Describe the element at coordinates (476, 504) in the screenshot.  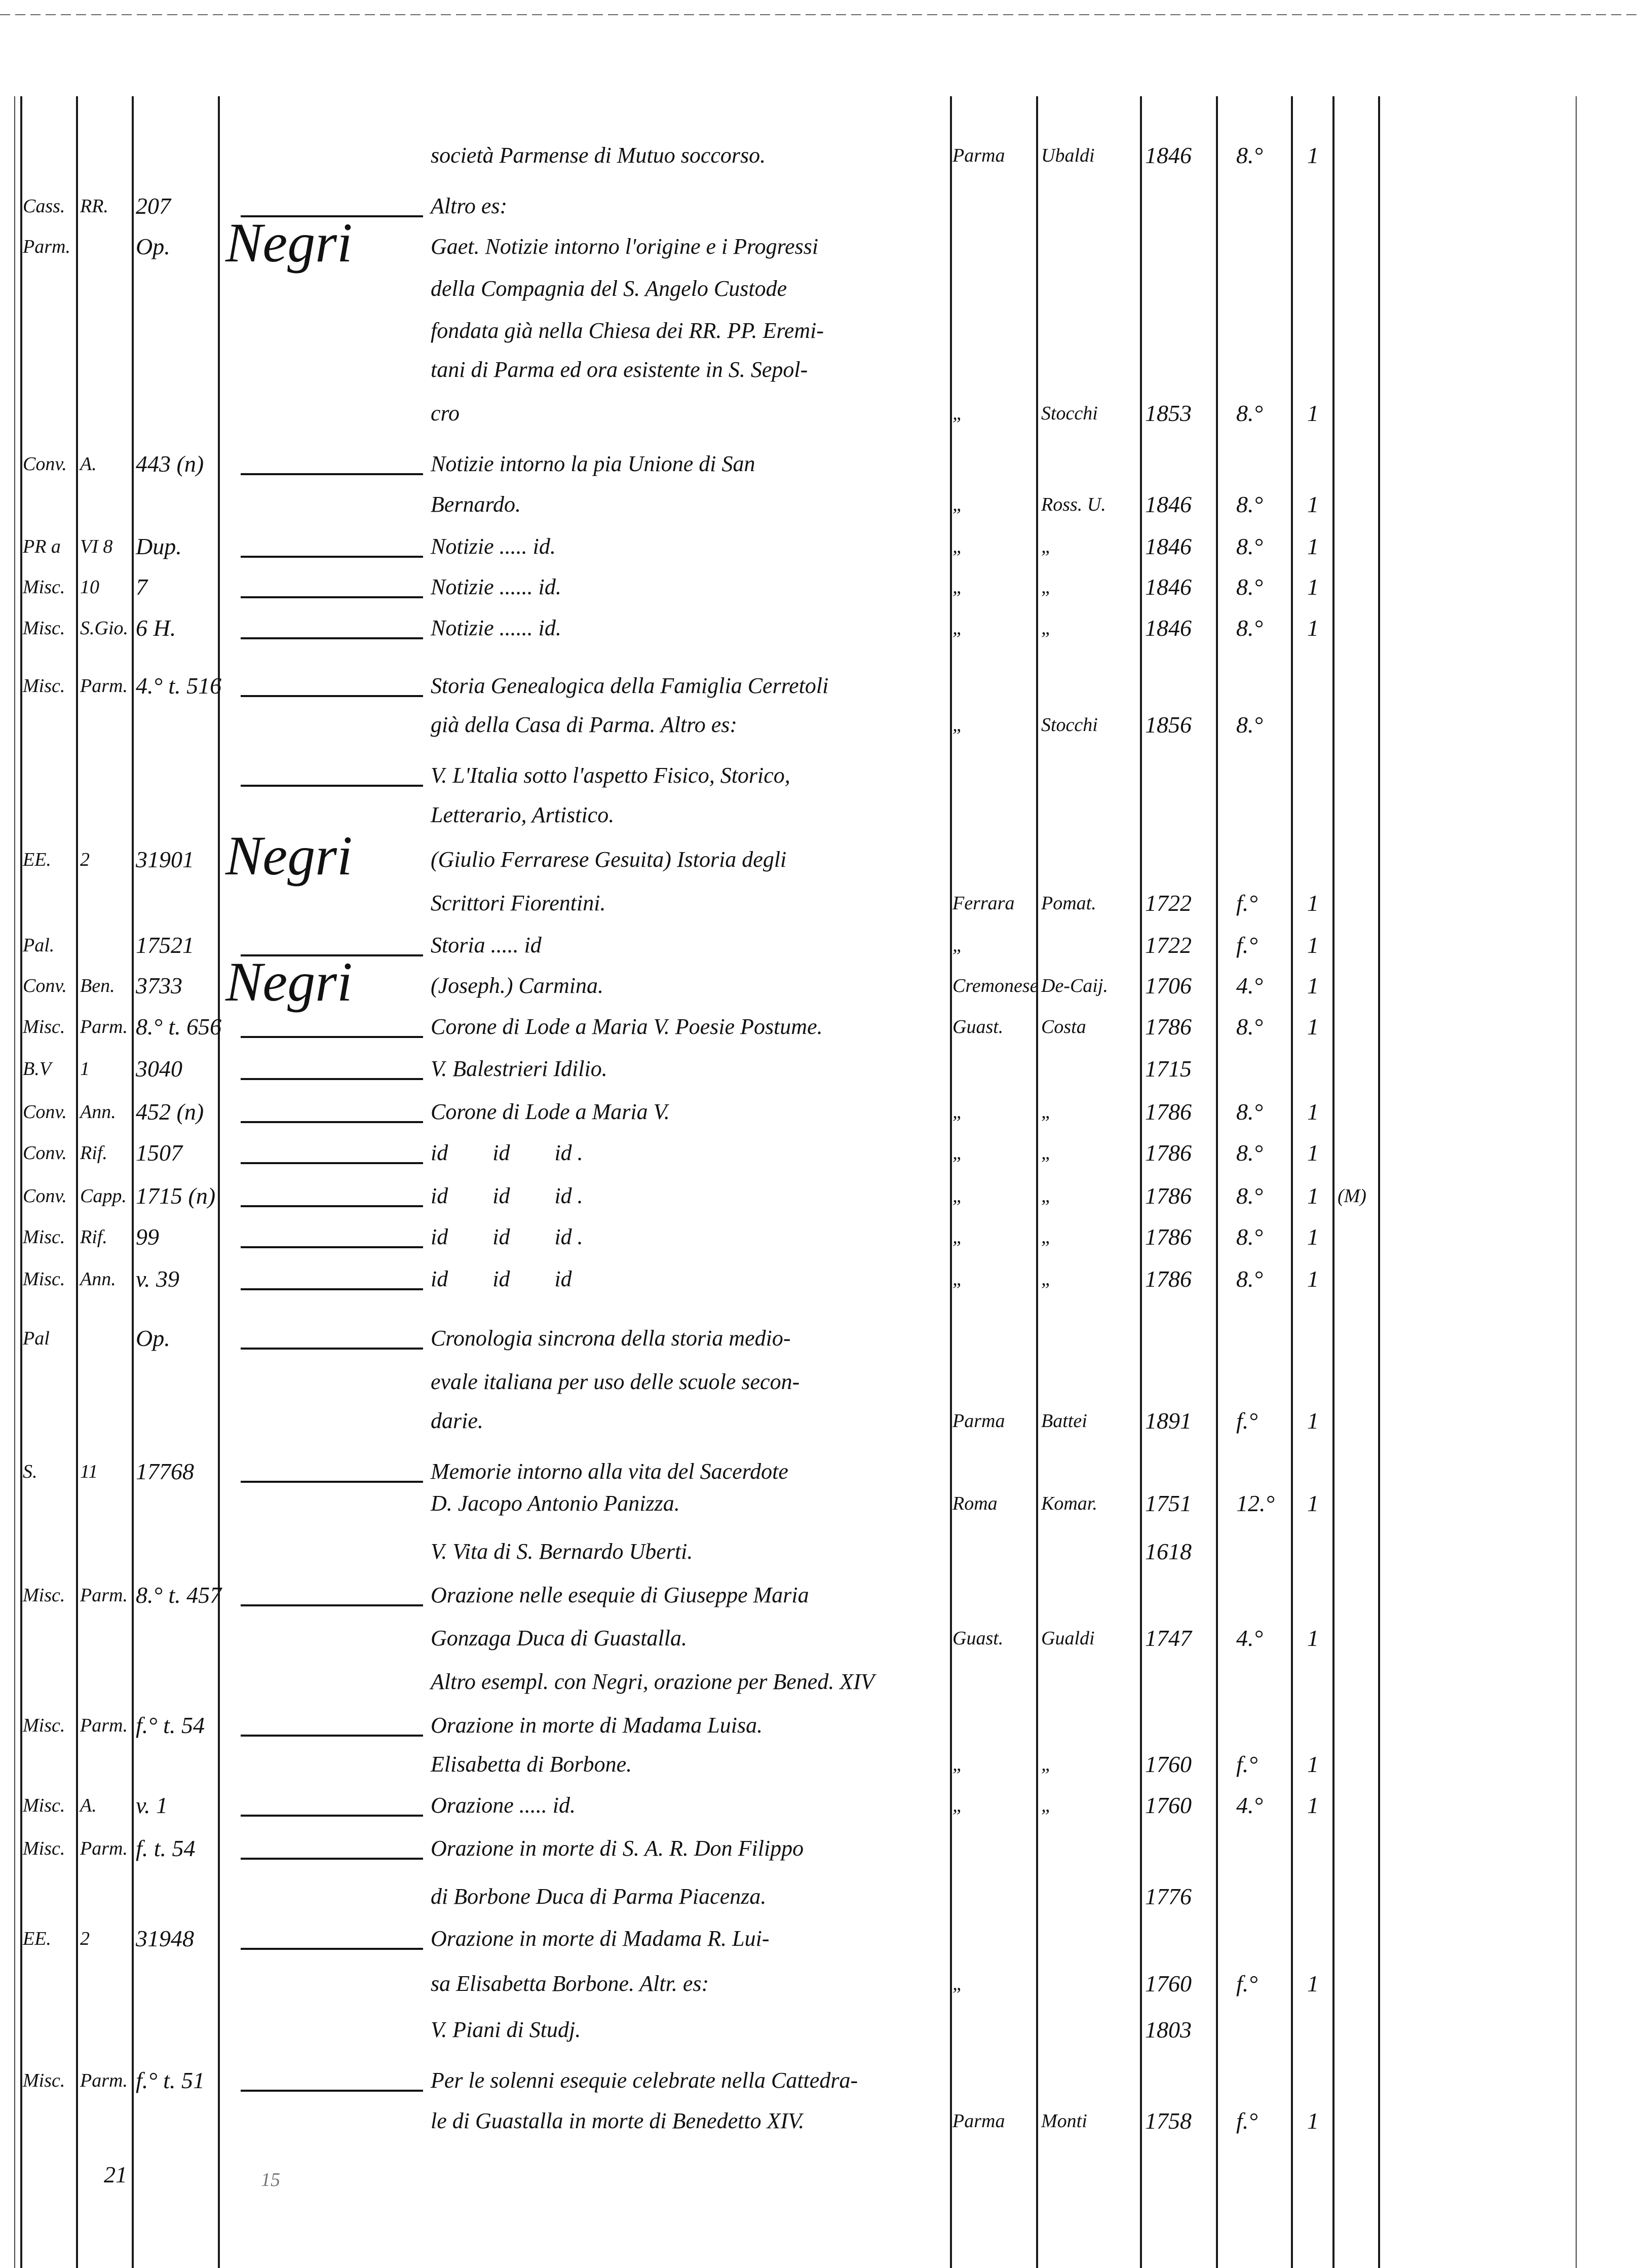
I see `entry-title: Bernardo.` at that location.